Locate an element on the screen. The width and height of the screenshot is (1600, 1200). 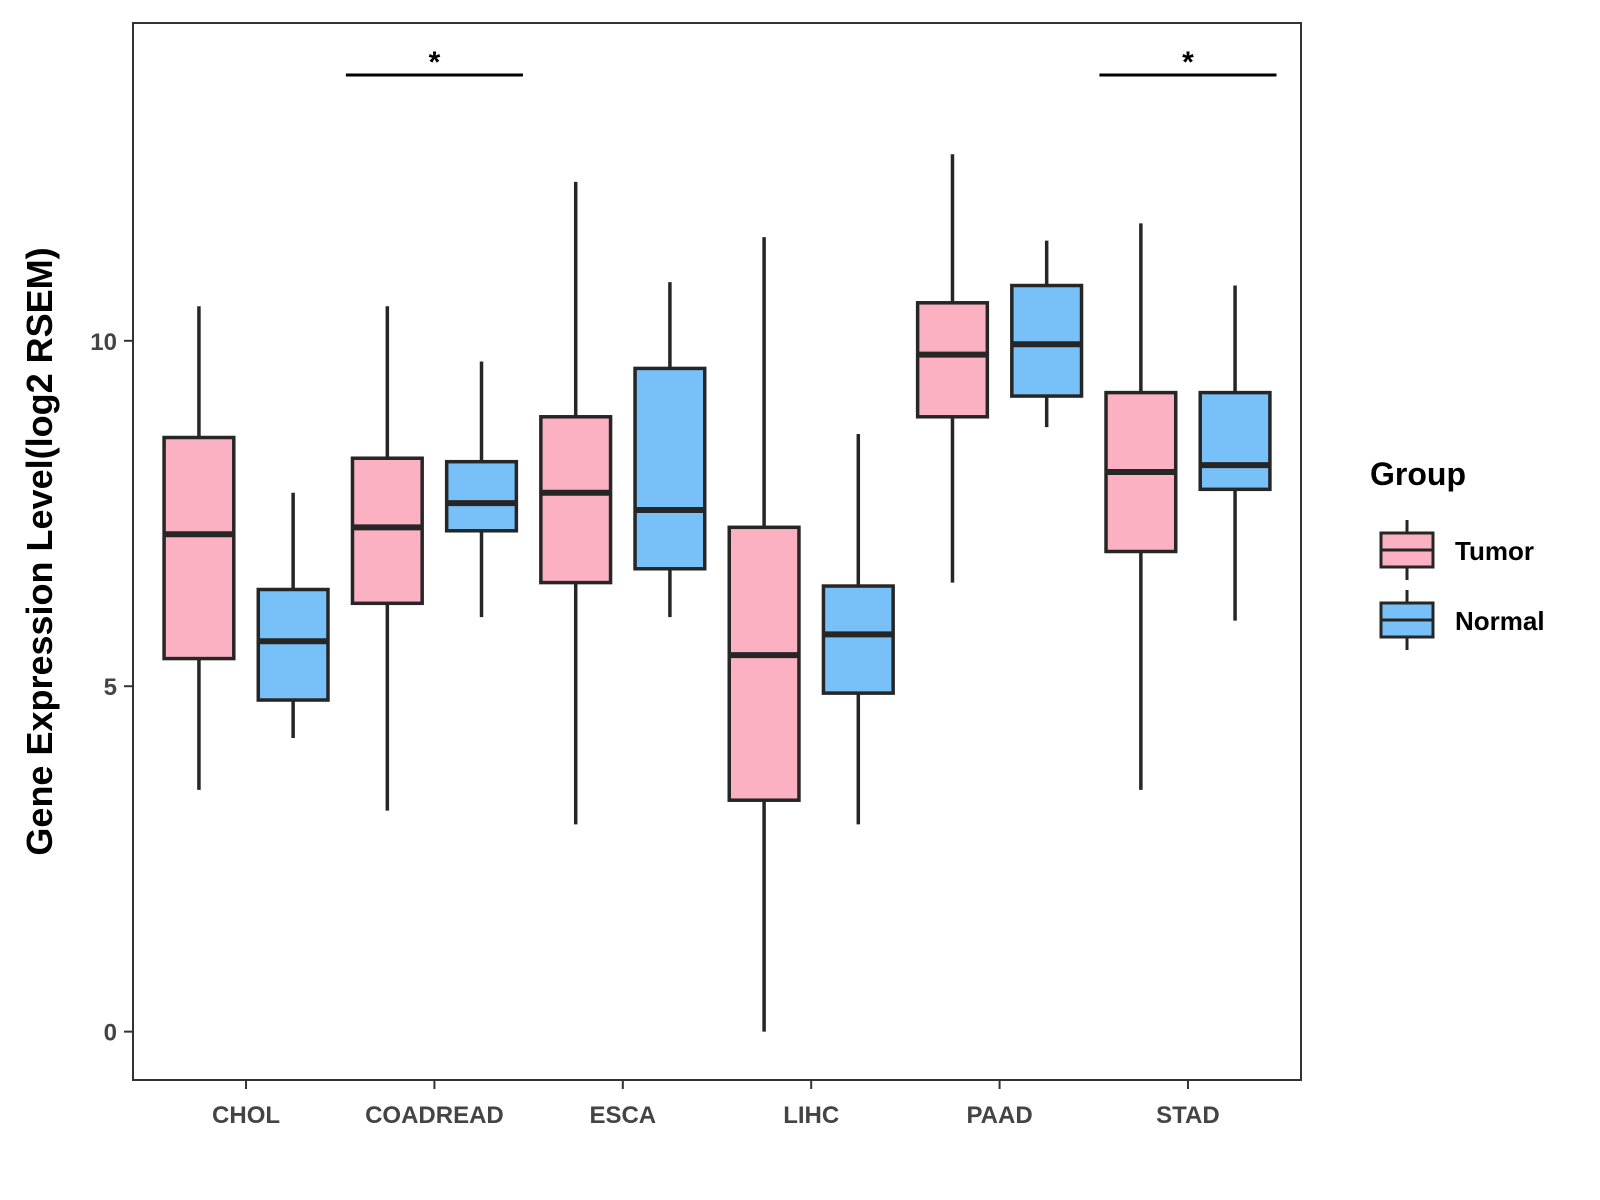
box-tumor-esca is located at coordinates (576, 503).